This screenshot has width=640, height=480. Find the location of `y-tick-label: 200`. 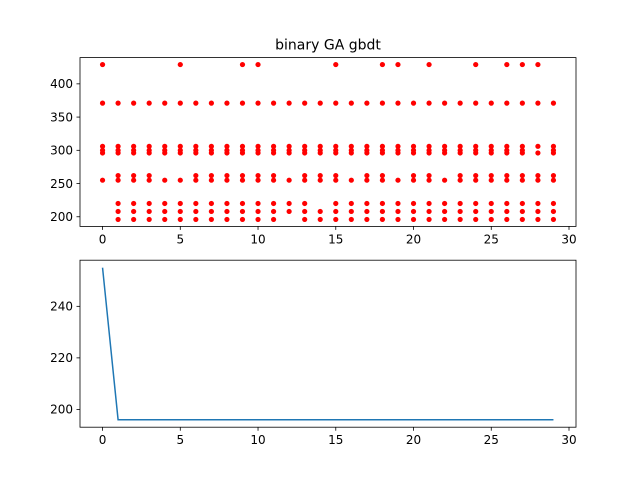

y-tick-label: 200 is located at coordinates (61, 217).